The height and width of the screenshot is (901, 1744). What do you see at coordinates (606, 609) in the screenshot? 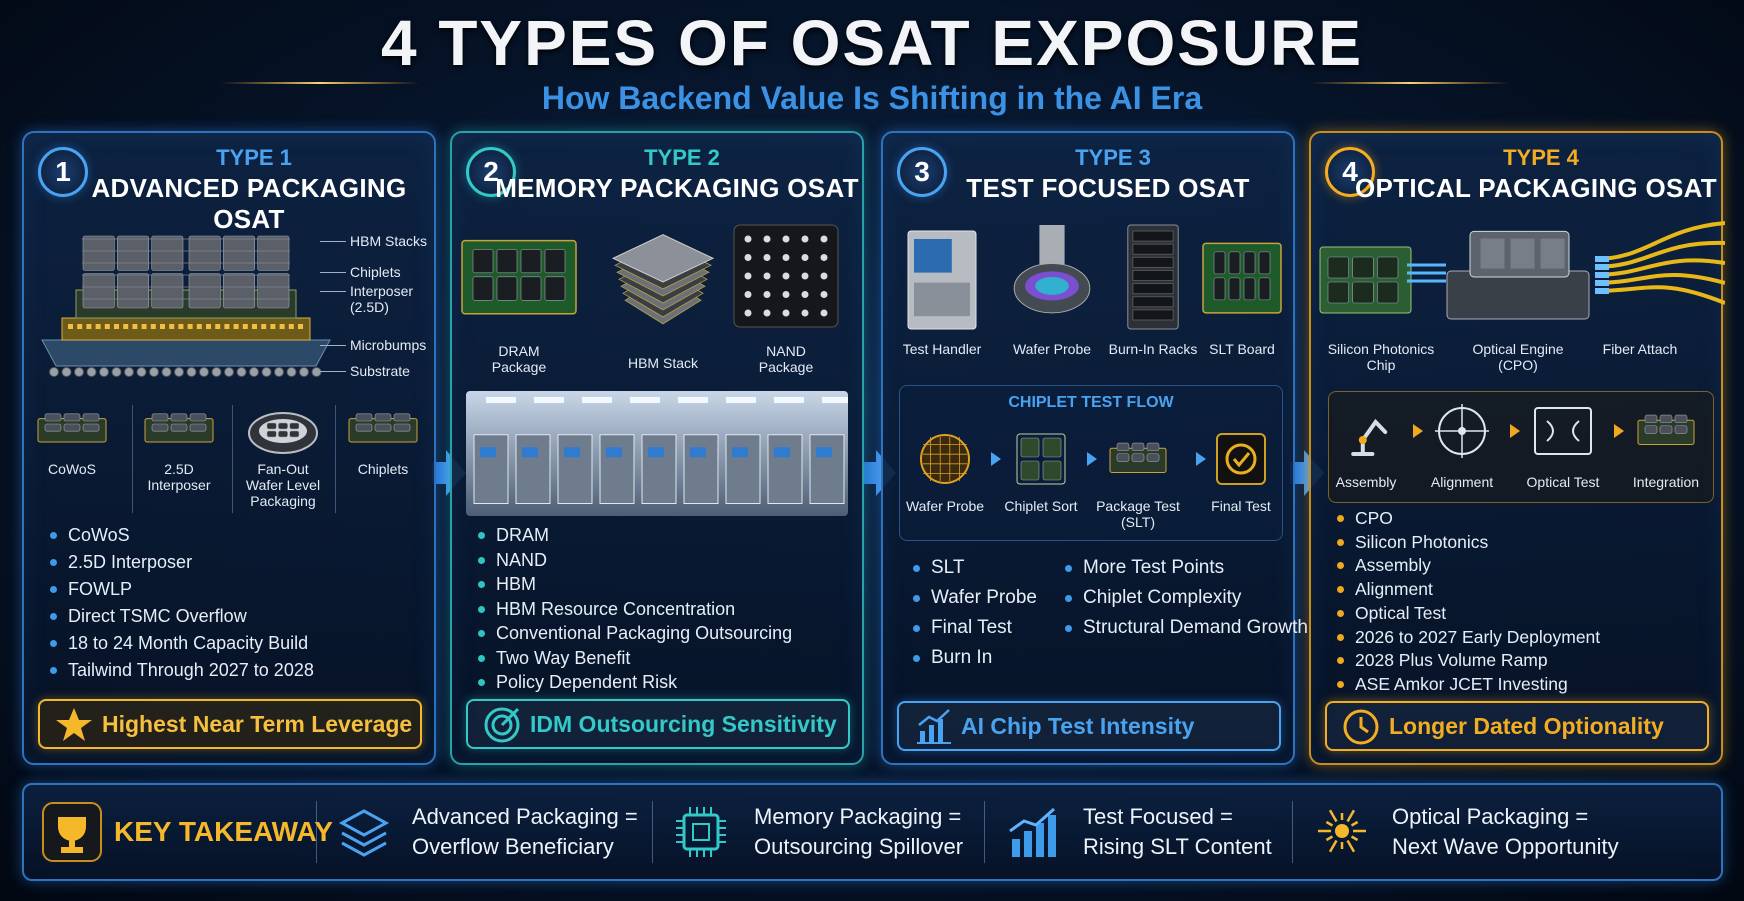
I see `bullet: HBM Resource Concentration` at bounding box center [606, 609].